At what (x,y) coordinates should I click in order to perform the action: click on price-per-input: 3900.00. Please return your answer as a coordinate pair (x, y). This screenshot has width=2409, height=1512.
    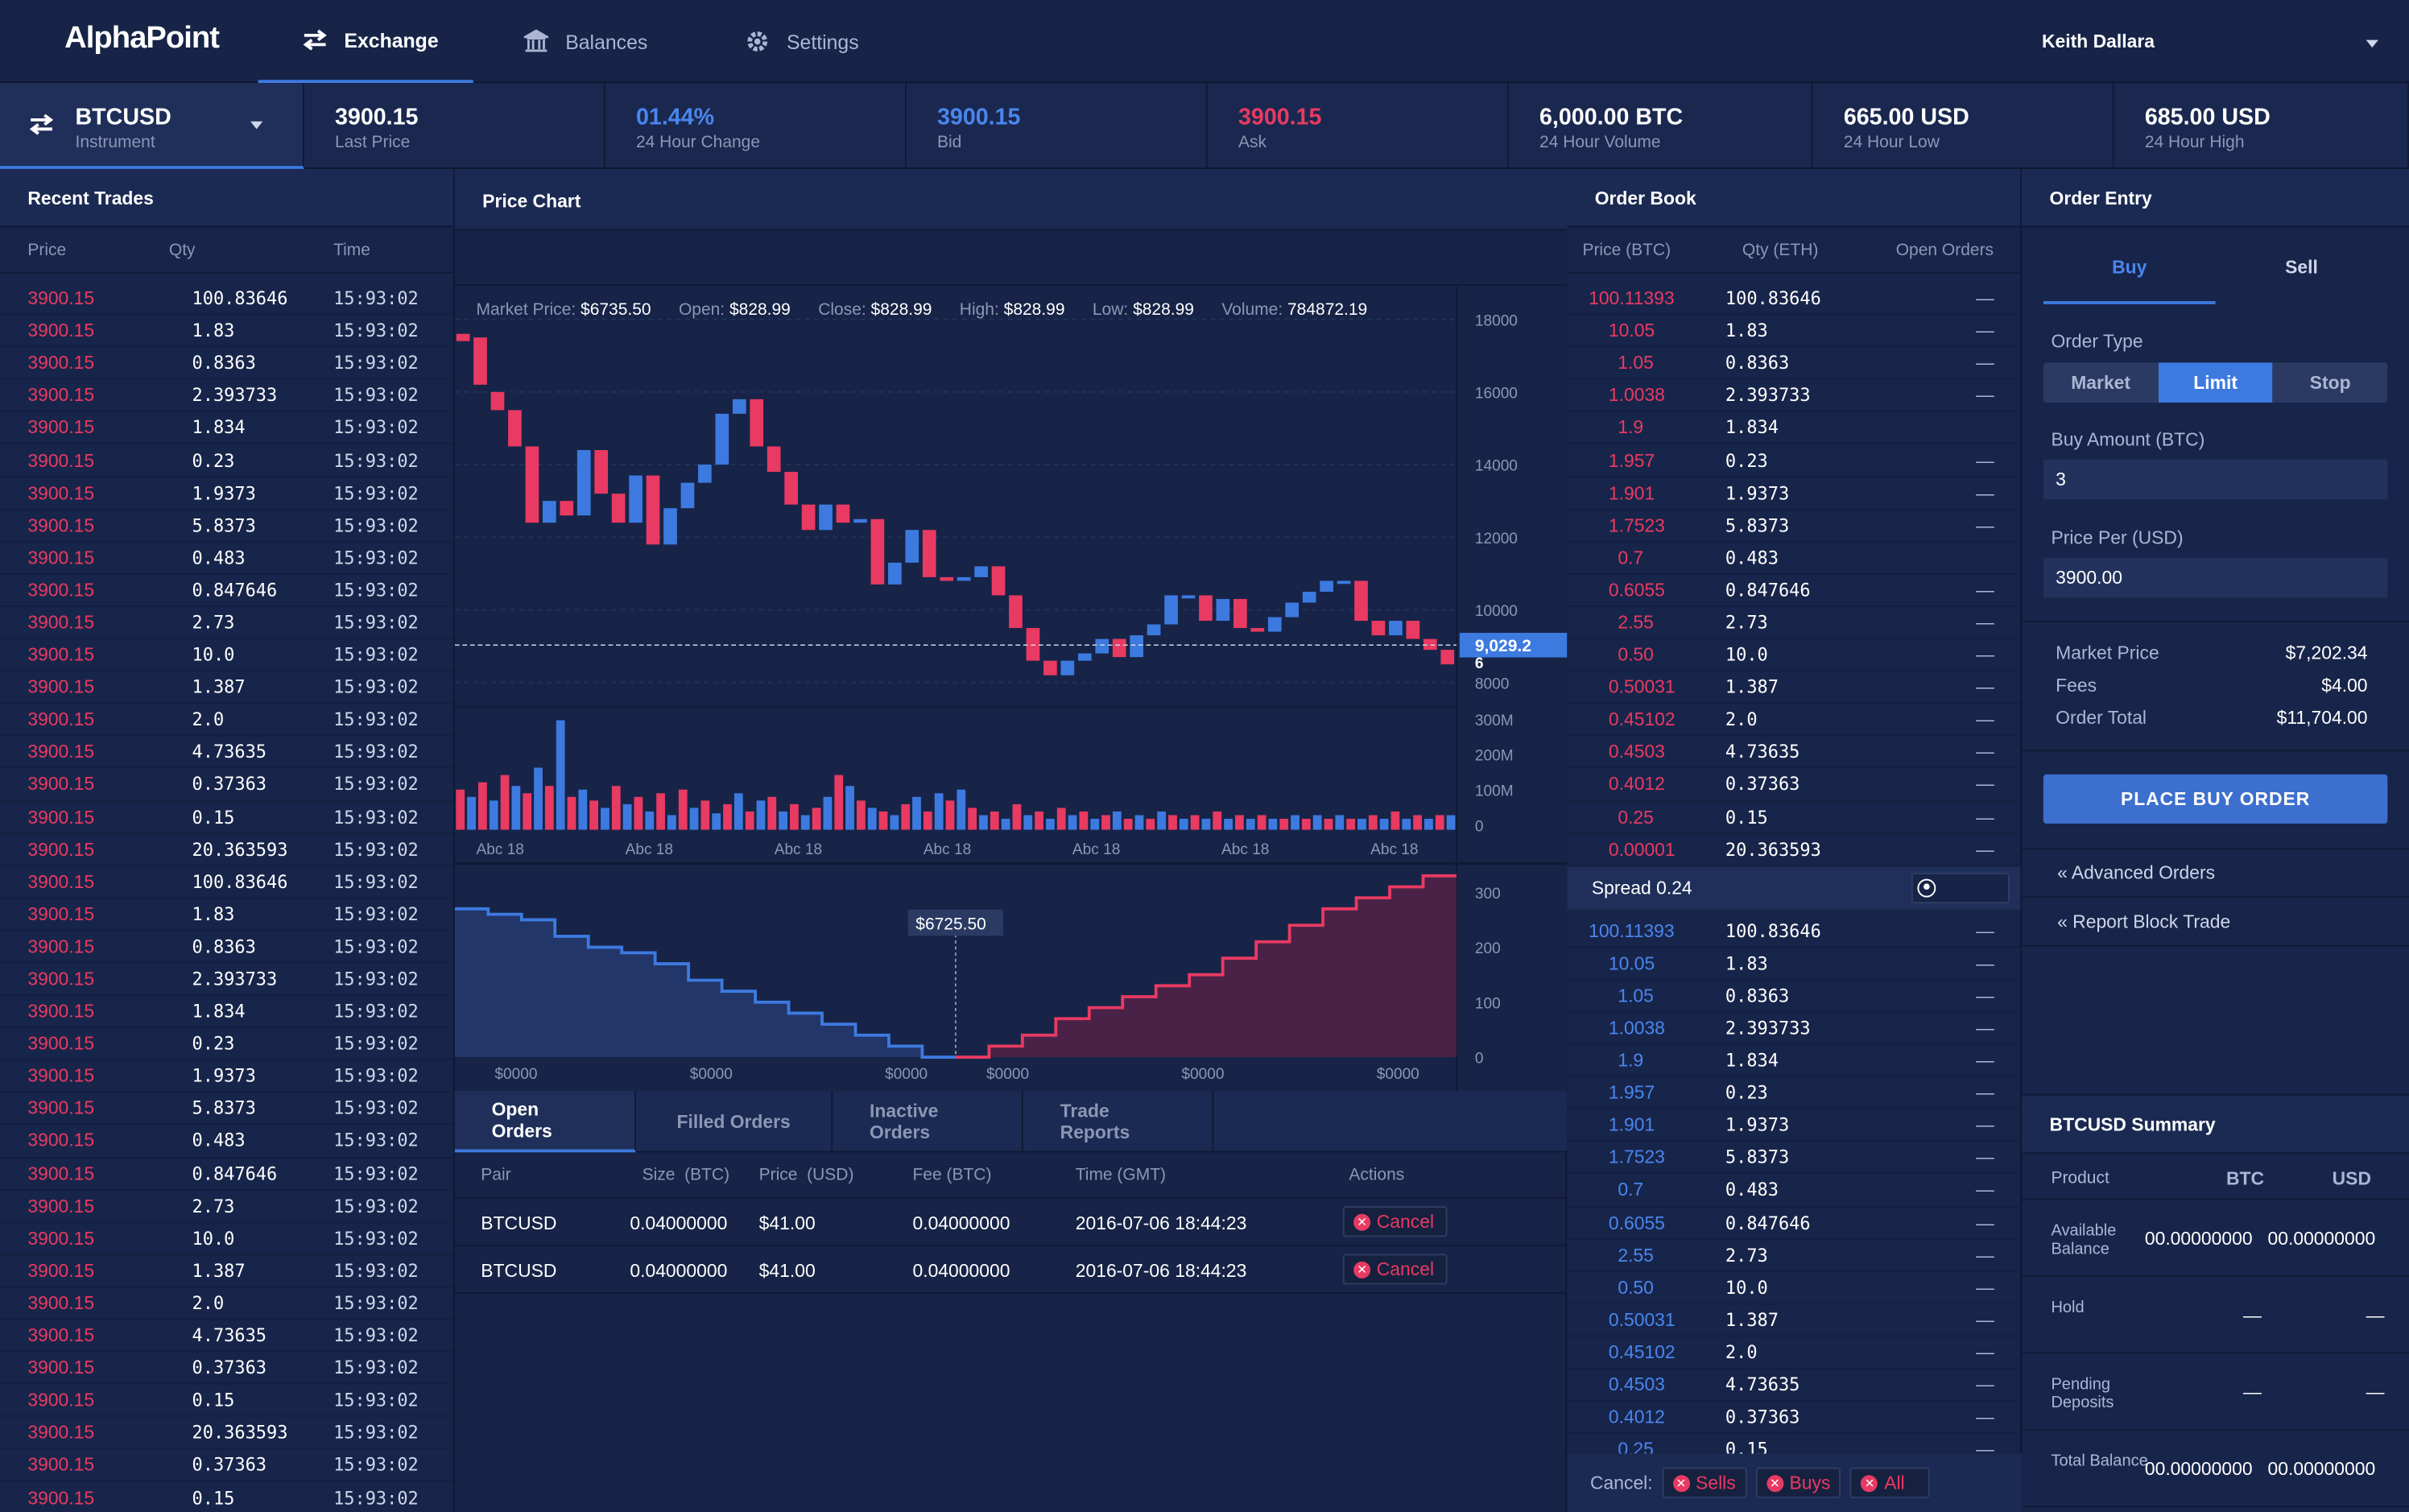
    Looking at the image, I should click on (2215, 577).